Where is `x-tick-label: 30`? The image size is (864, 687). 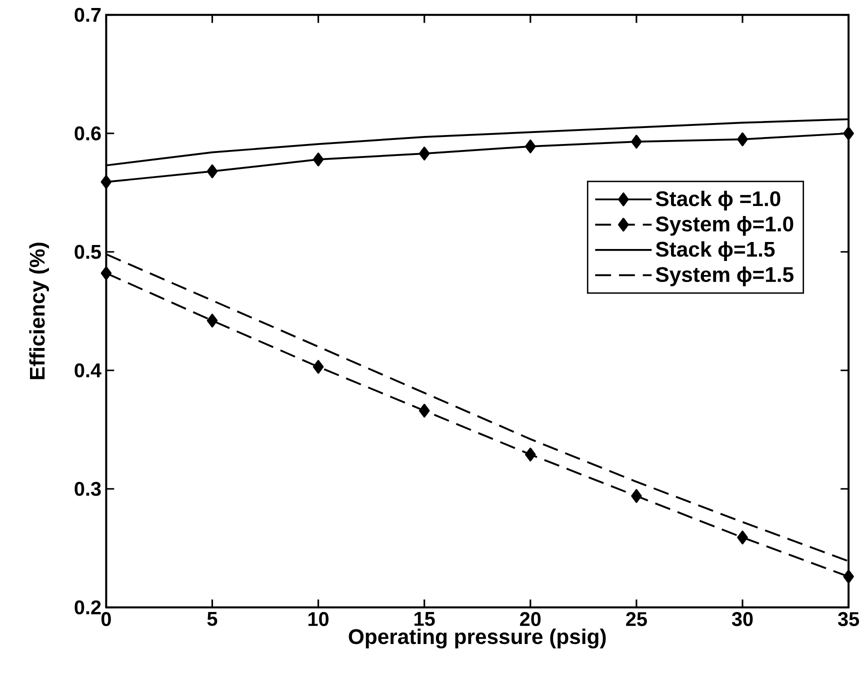
x-tick-label: 30 is located at coordinates (742, 619).